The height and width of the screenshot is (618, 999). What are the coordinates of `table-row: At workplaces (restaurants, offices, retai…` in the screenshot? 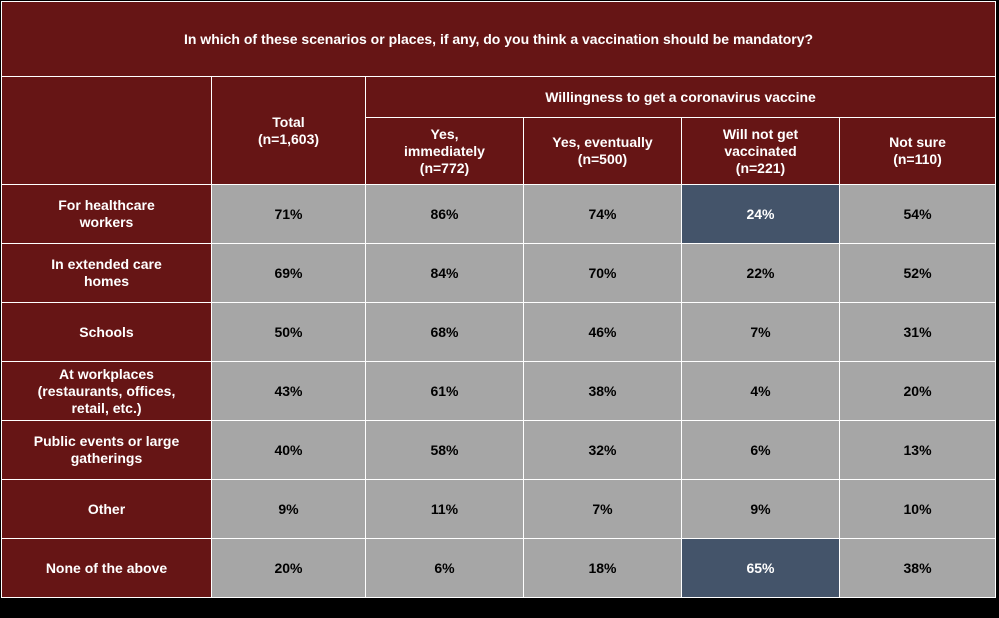 It's located at (499, 391).